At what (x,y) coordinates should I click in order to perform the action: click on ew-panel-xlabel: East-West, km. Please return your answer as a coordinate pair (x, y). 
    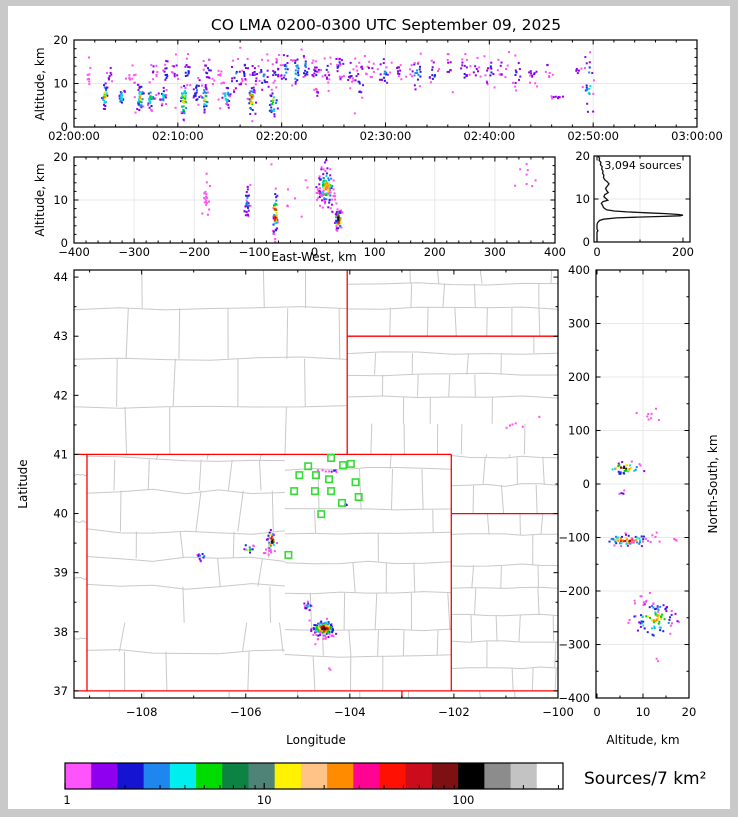
    Looking at the image, I should click on (314, 257).